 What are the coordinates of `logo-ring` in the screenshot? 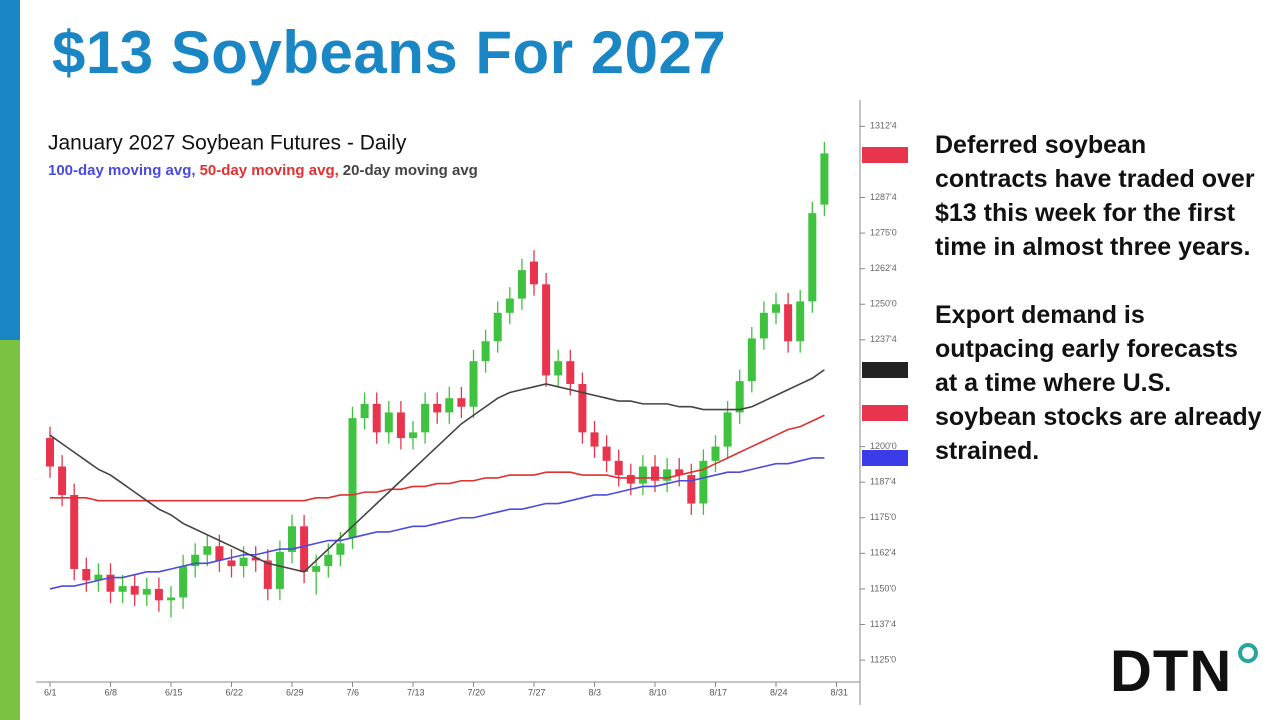 It's located at (1248, 653).